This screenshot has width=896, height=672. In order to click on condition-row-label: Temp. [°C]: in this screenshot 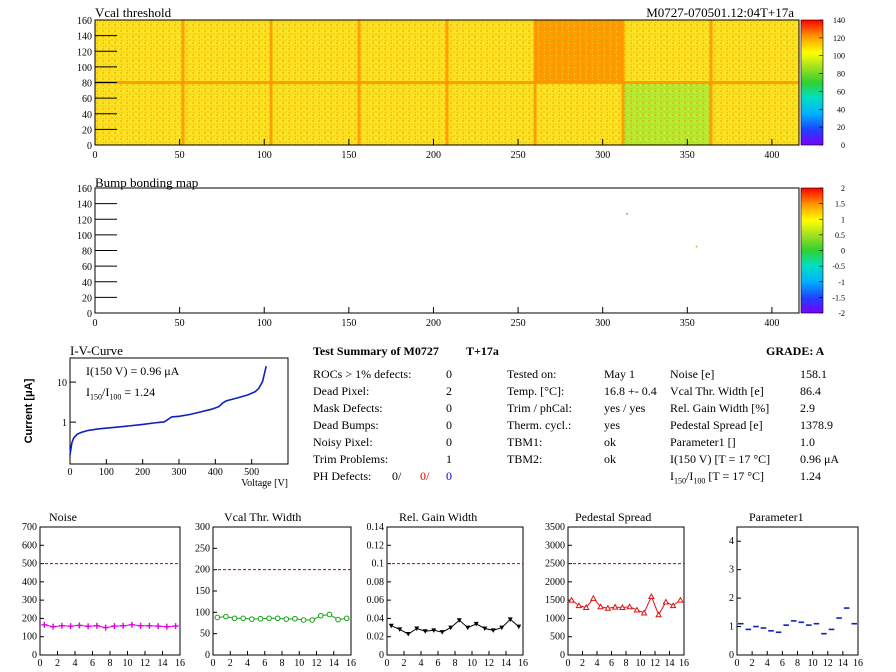, I will do `click(536, 391)`.